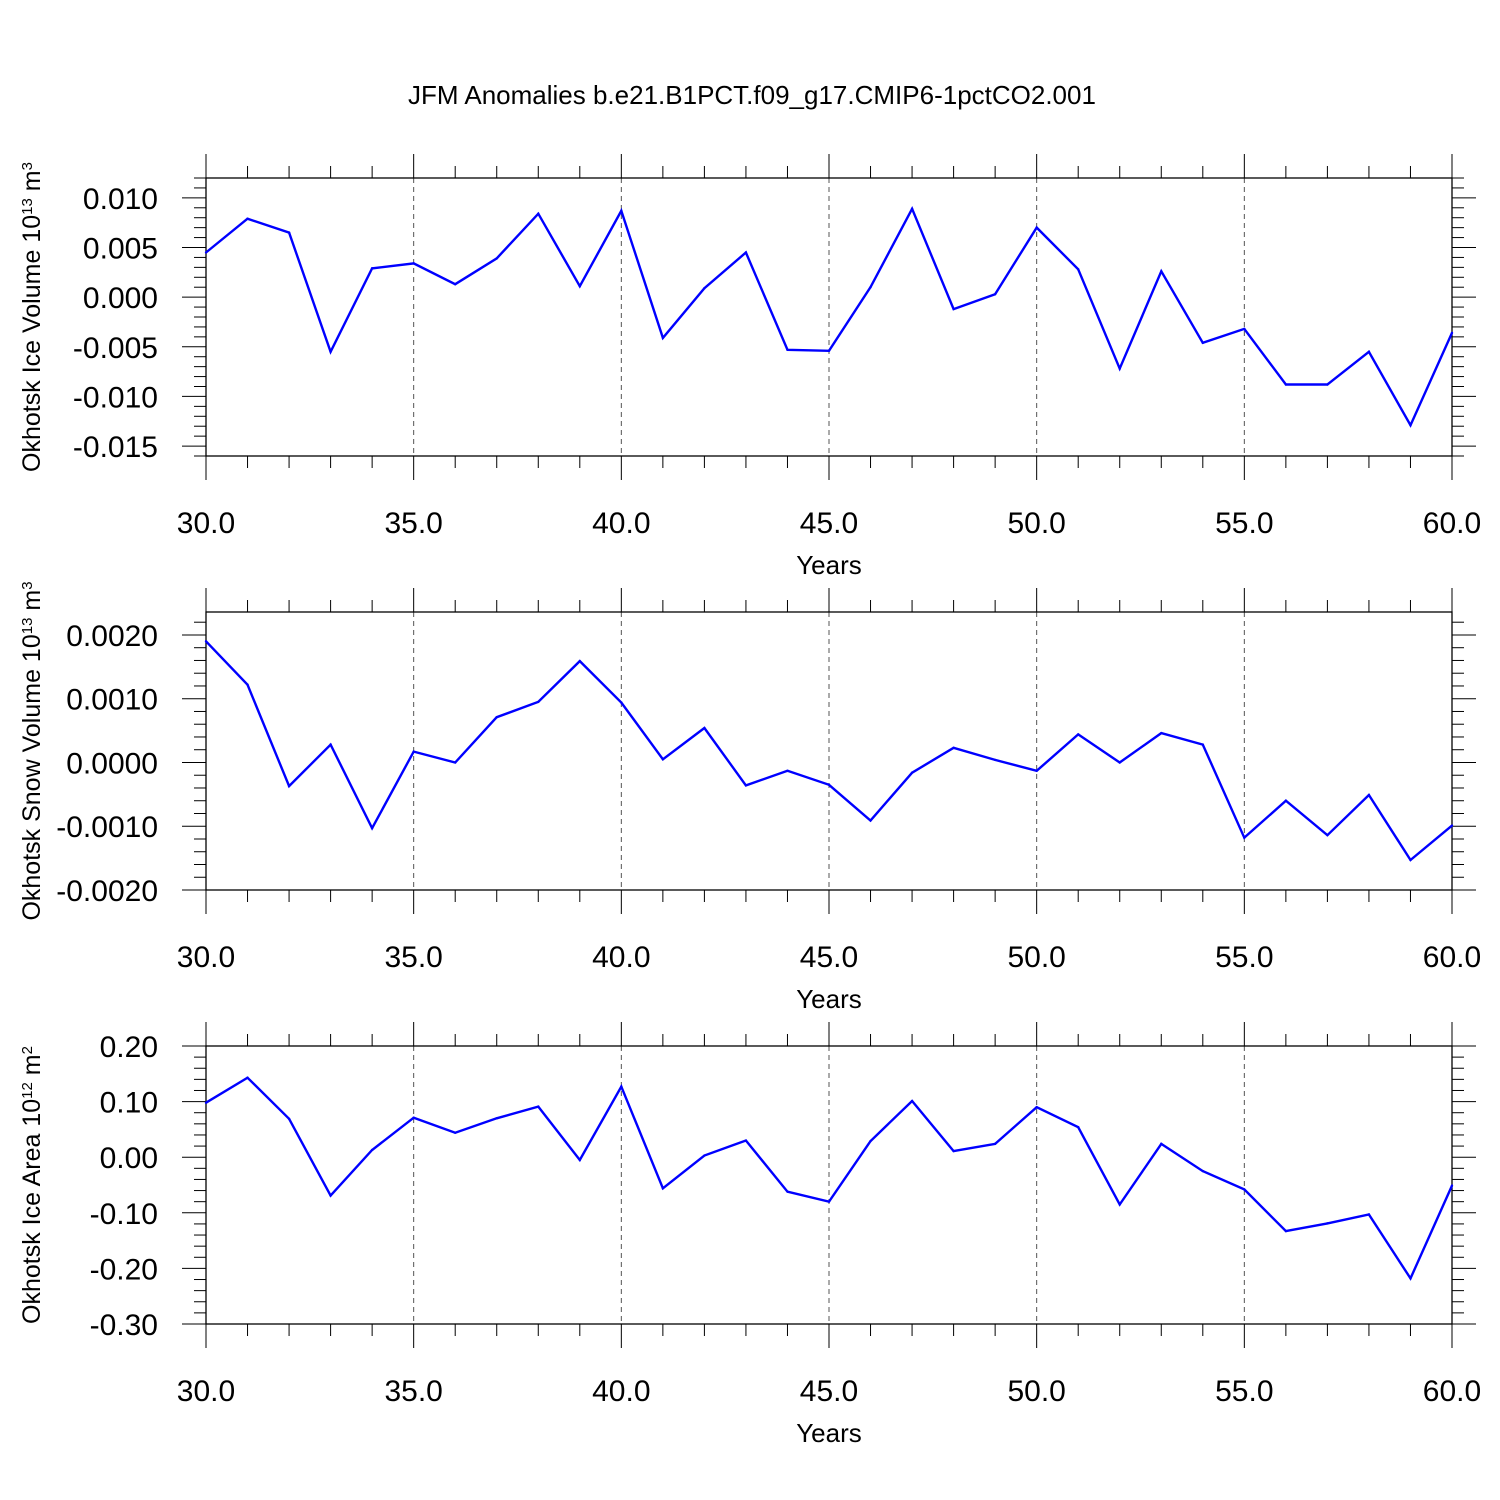 The image size is (1500, 1500). What do you see at coordinates (107, 827) in the screenshot?
I see `y-tick-label: -0.0010` at bounding box center [107, 827].